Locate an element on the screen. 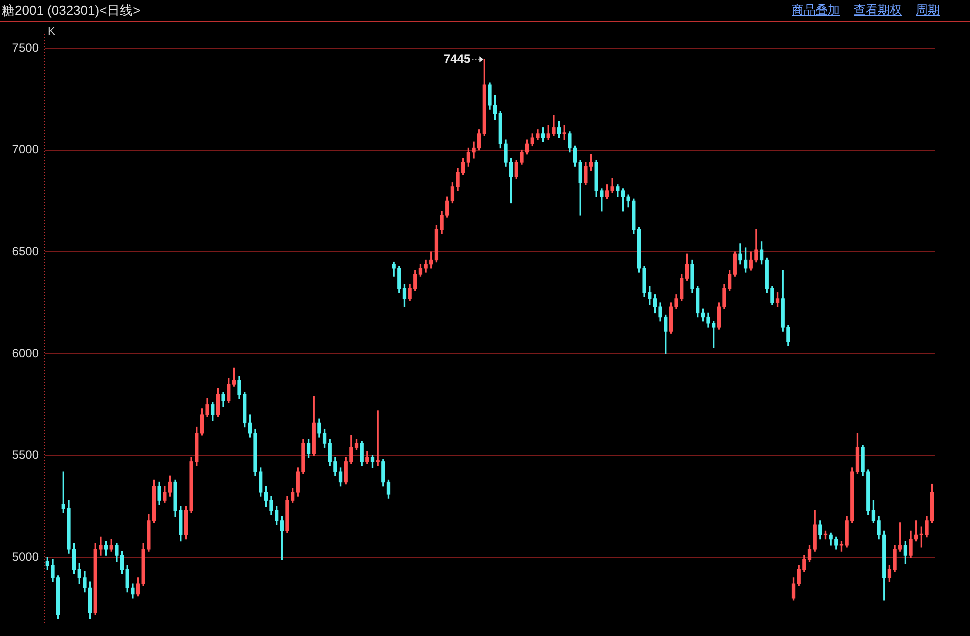  y-tick-label: 5500 is located at coordinates (26, 455).